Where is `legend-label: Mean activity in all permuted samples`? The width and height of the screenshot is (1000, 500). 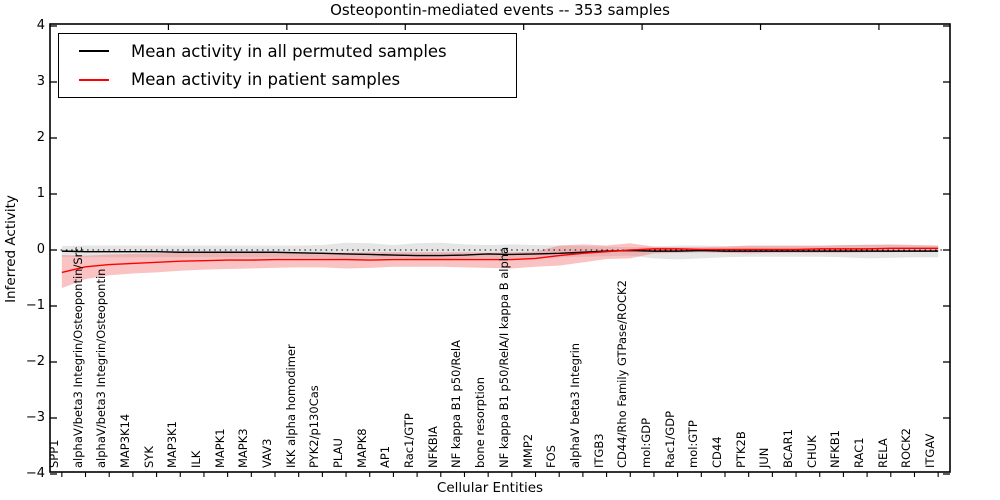 legend-label: Mean activity in all permuted samples is located at coordinates (289, 51).